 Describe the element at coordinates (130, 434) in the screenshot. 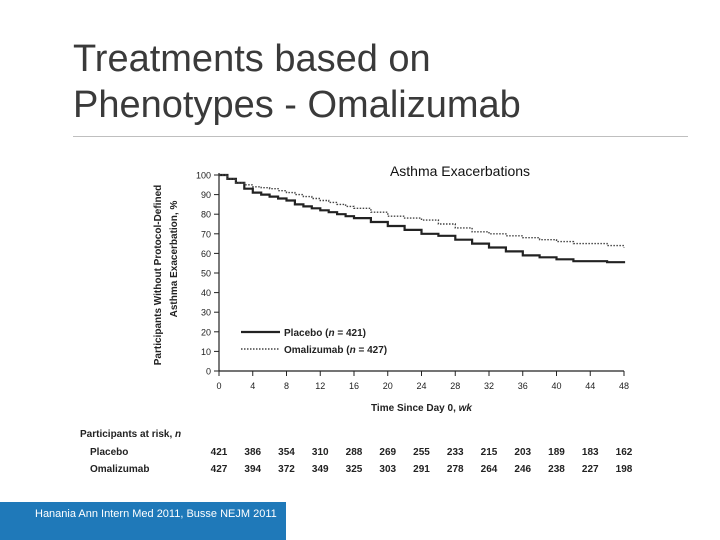

I see `at-risk-header: Participants at risk, n` at that location.